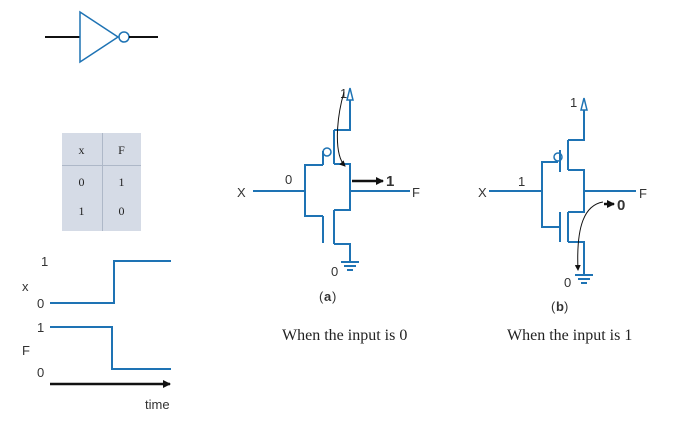 This screenshot has width=682, height=426. Describe the element at coordinates (567, 282) in the screenshot. I see `b-gnd-label: 0` at that location.